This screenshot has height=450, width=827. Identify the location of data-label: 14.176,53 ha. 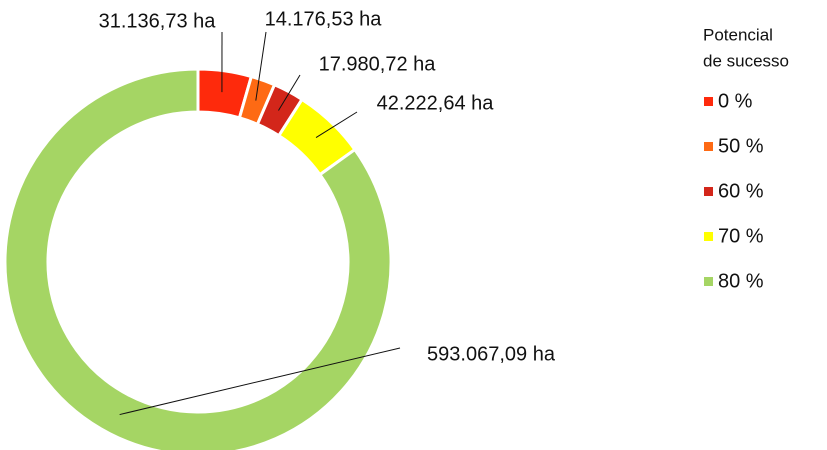
(324, 19).